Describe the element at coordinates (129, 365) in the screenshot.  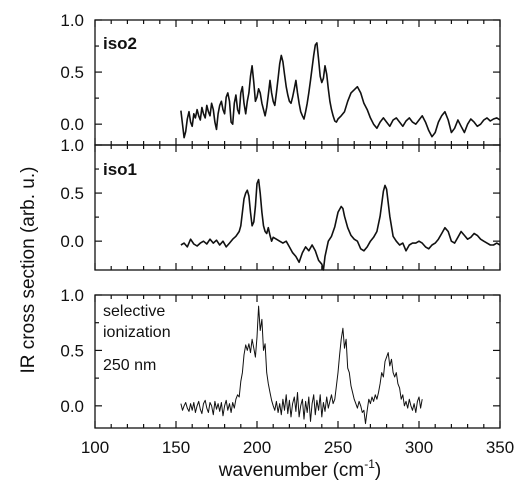
I see `panel-label-line: 250 nm` at that location.